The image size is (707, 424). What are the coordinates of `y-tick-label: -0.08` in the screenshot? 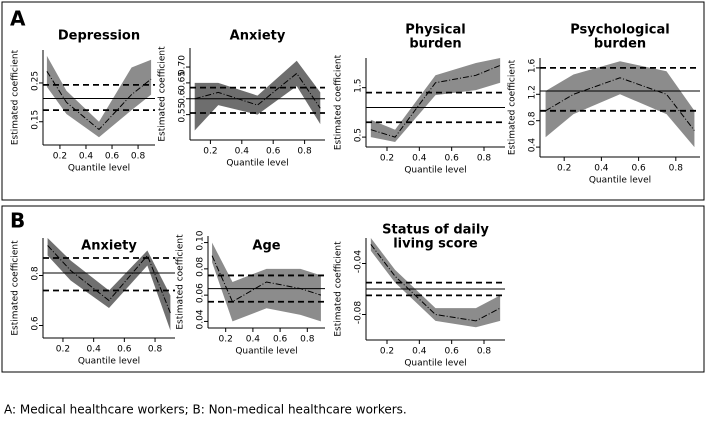 It's located at (359, 313).